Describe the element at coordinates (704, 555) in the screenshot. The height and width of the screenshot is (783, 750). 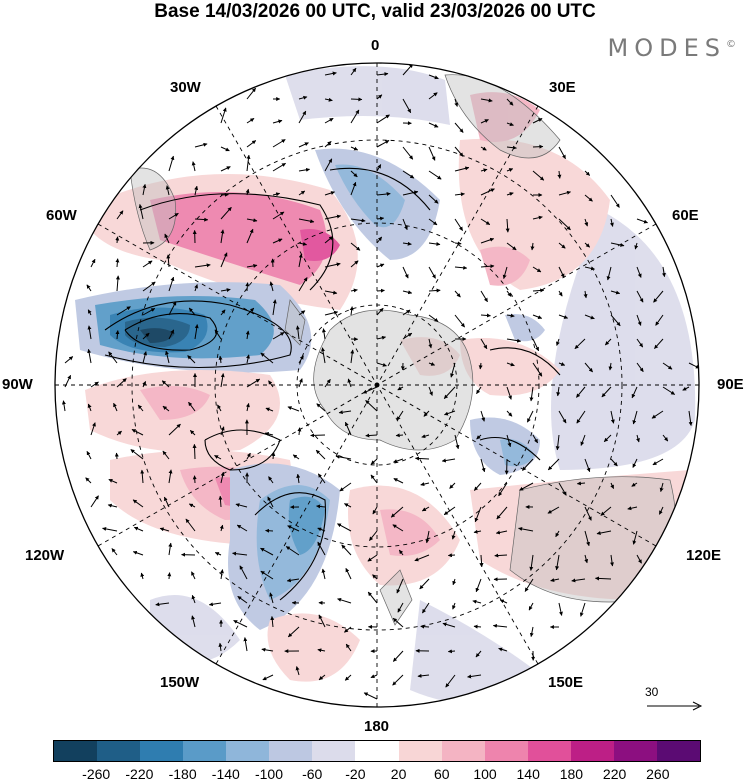
I see `lon-label-120e: 120E` at that location.